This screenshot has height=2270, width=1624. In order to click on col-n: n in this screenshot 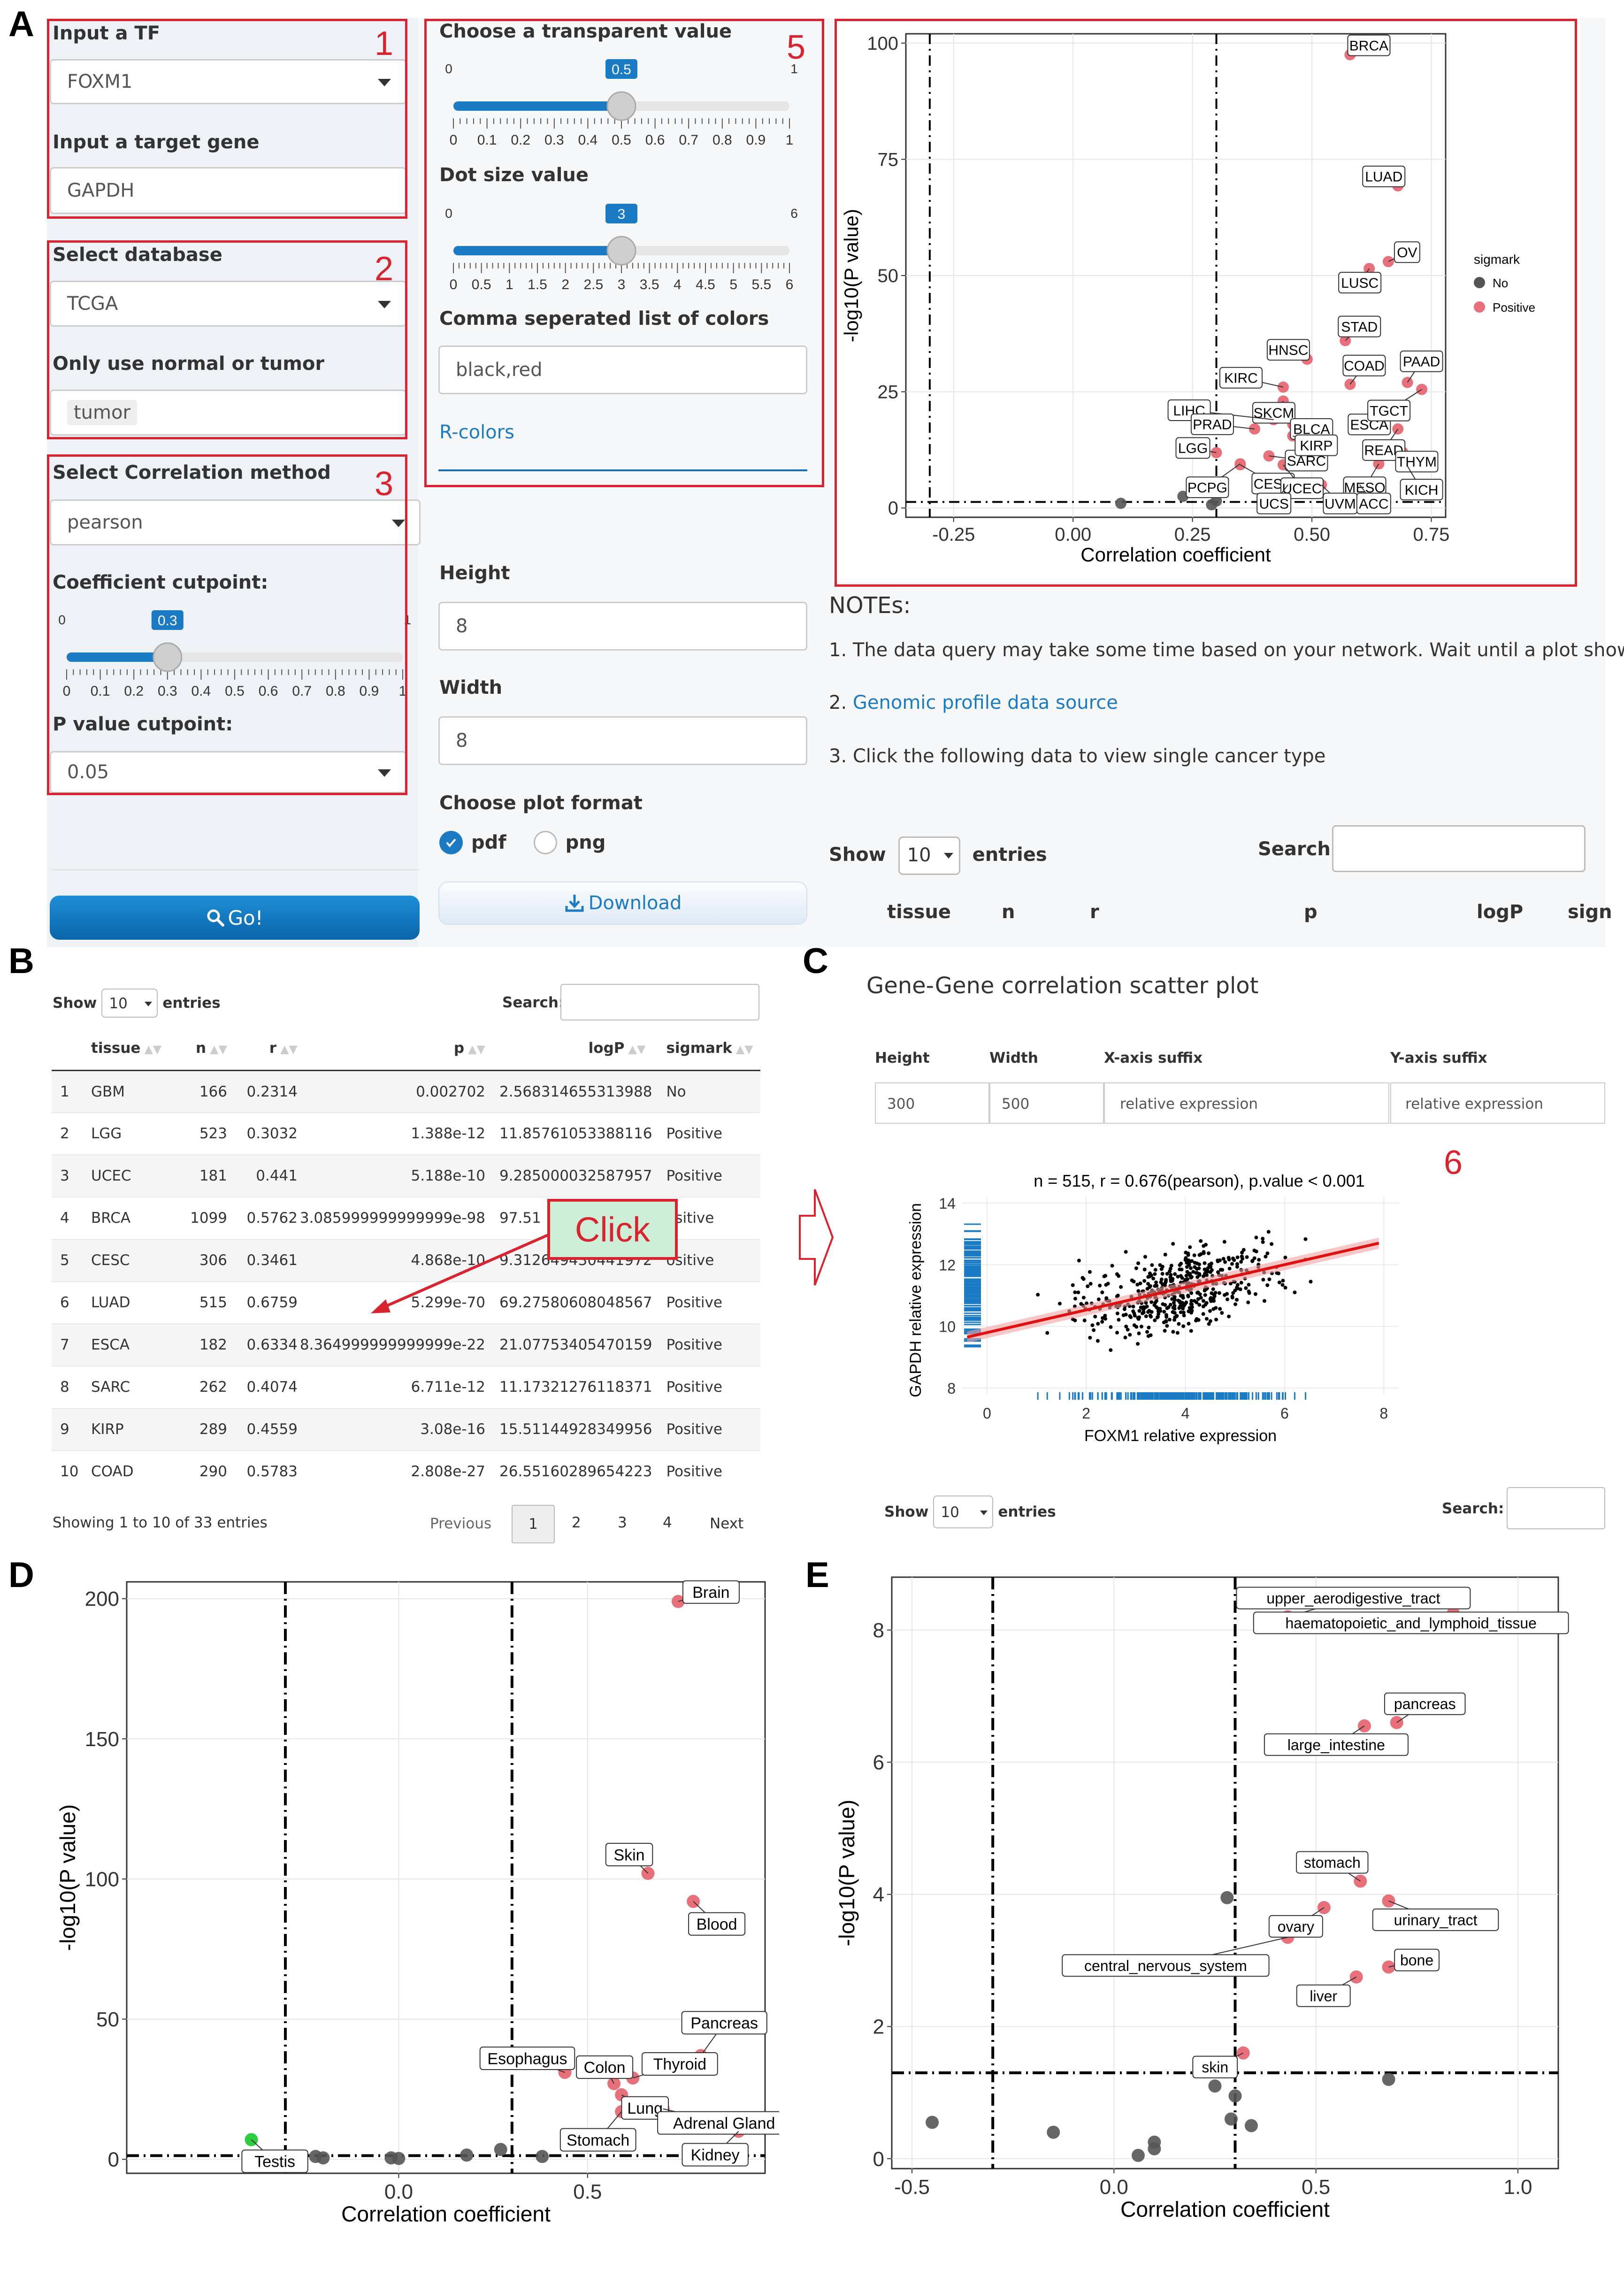, I will do `click(1008, 912)`.